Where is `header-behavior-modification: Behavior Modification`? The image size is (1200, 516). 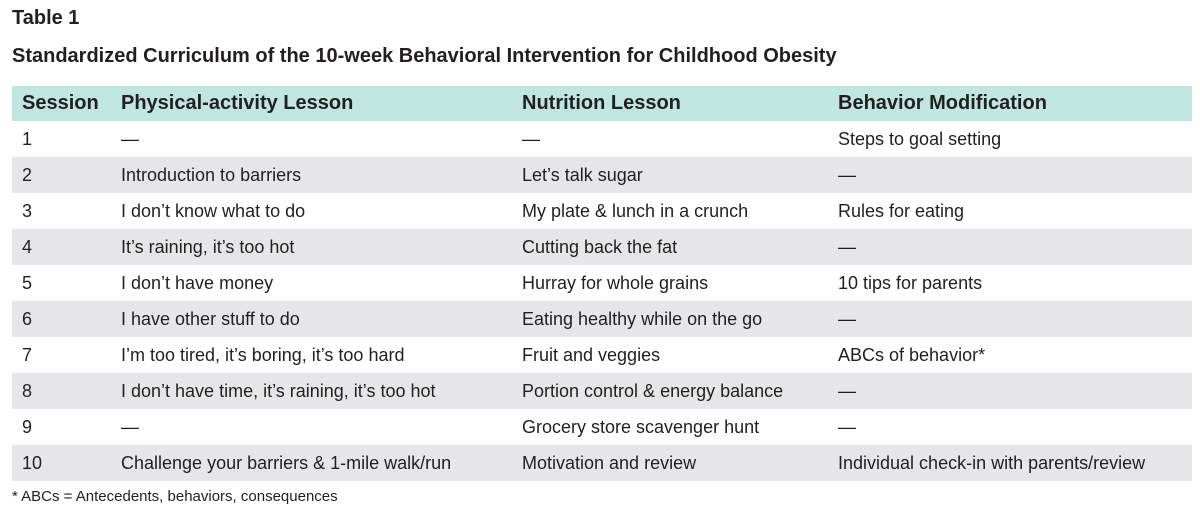
header-behavior-modification: Behavior Modification is located at coordinates (1010, 103).